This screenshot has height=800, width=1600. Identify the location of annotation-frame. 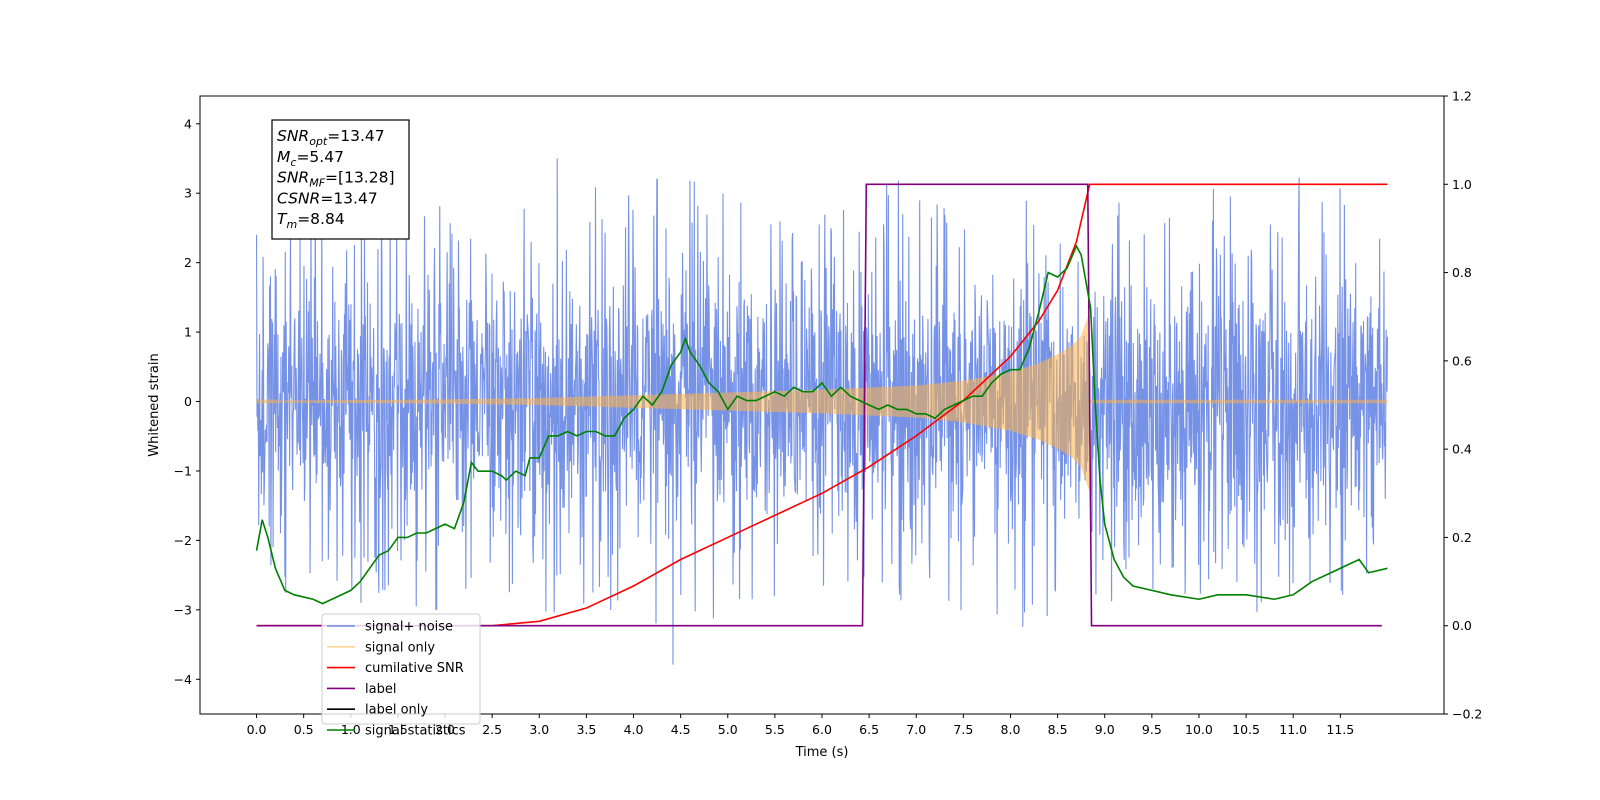
(340, 179).